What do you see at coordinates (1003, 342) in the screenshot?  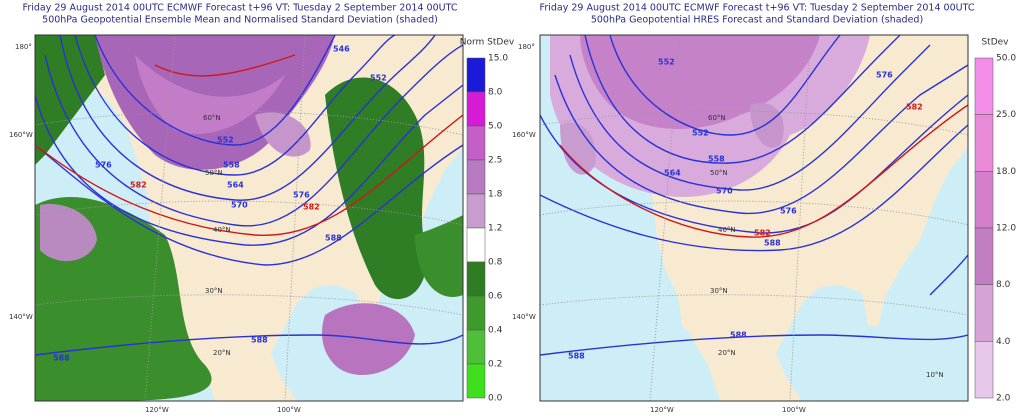 I see `colorbar-label: 4.0` at bounding box center [1003, 342].